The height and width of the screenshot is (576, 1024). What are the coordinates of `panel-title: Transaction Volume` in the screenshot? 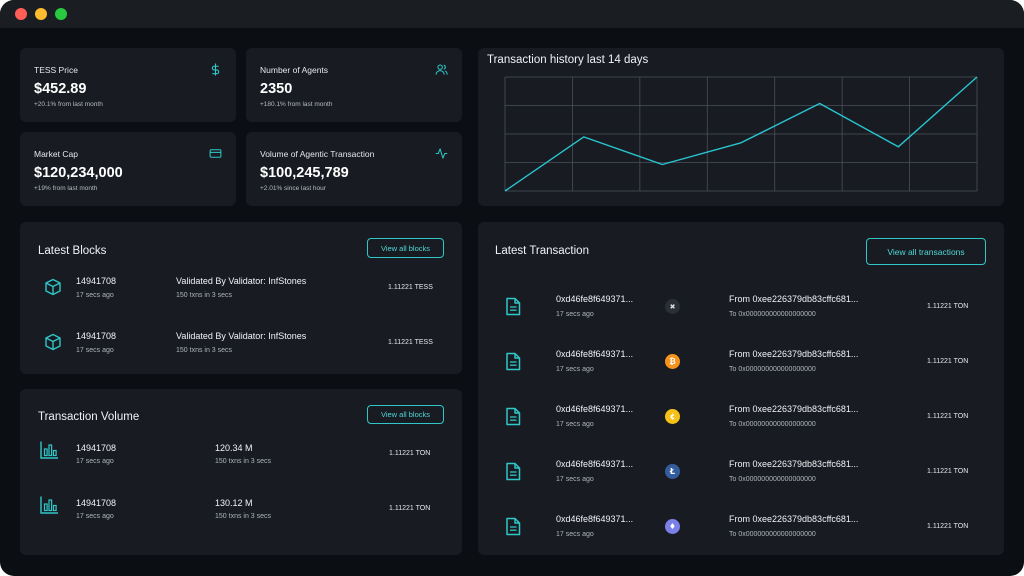 It's located at (89, 417).